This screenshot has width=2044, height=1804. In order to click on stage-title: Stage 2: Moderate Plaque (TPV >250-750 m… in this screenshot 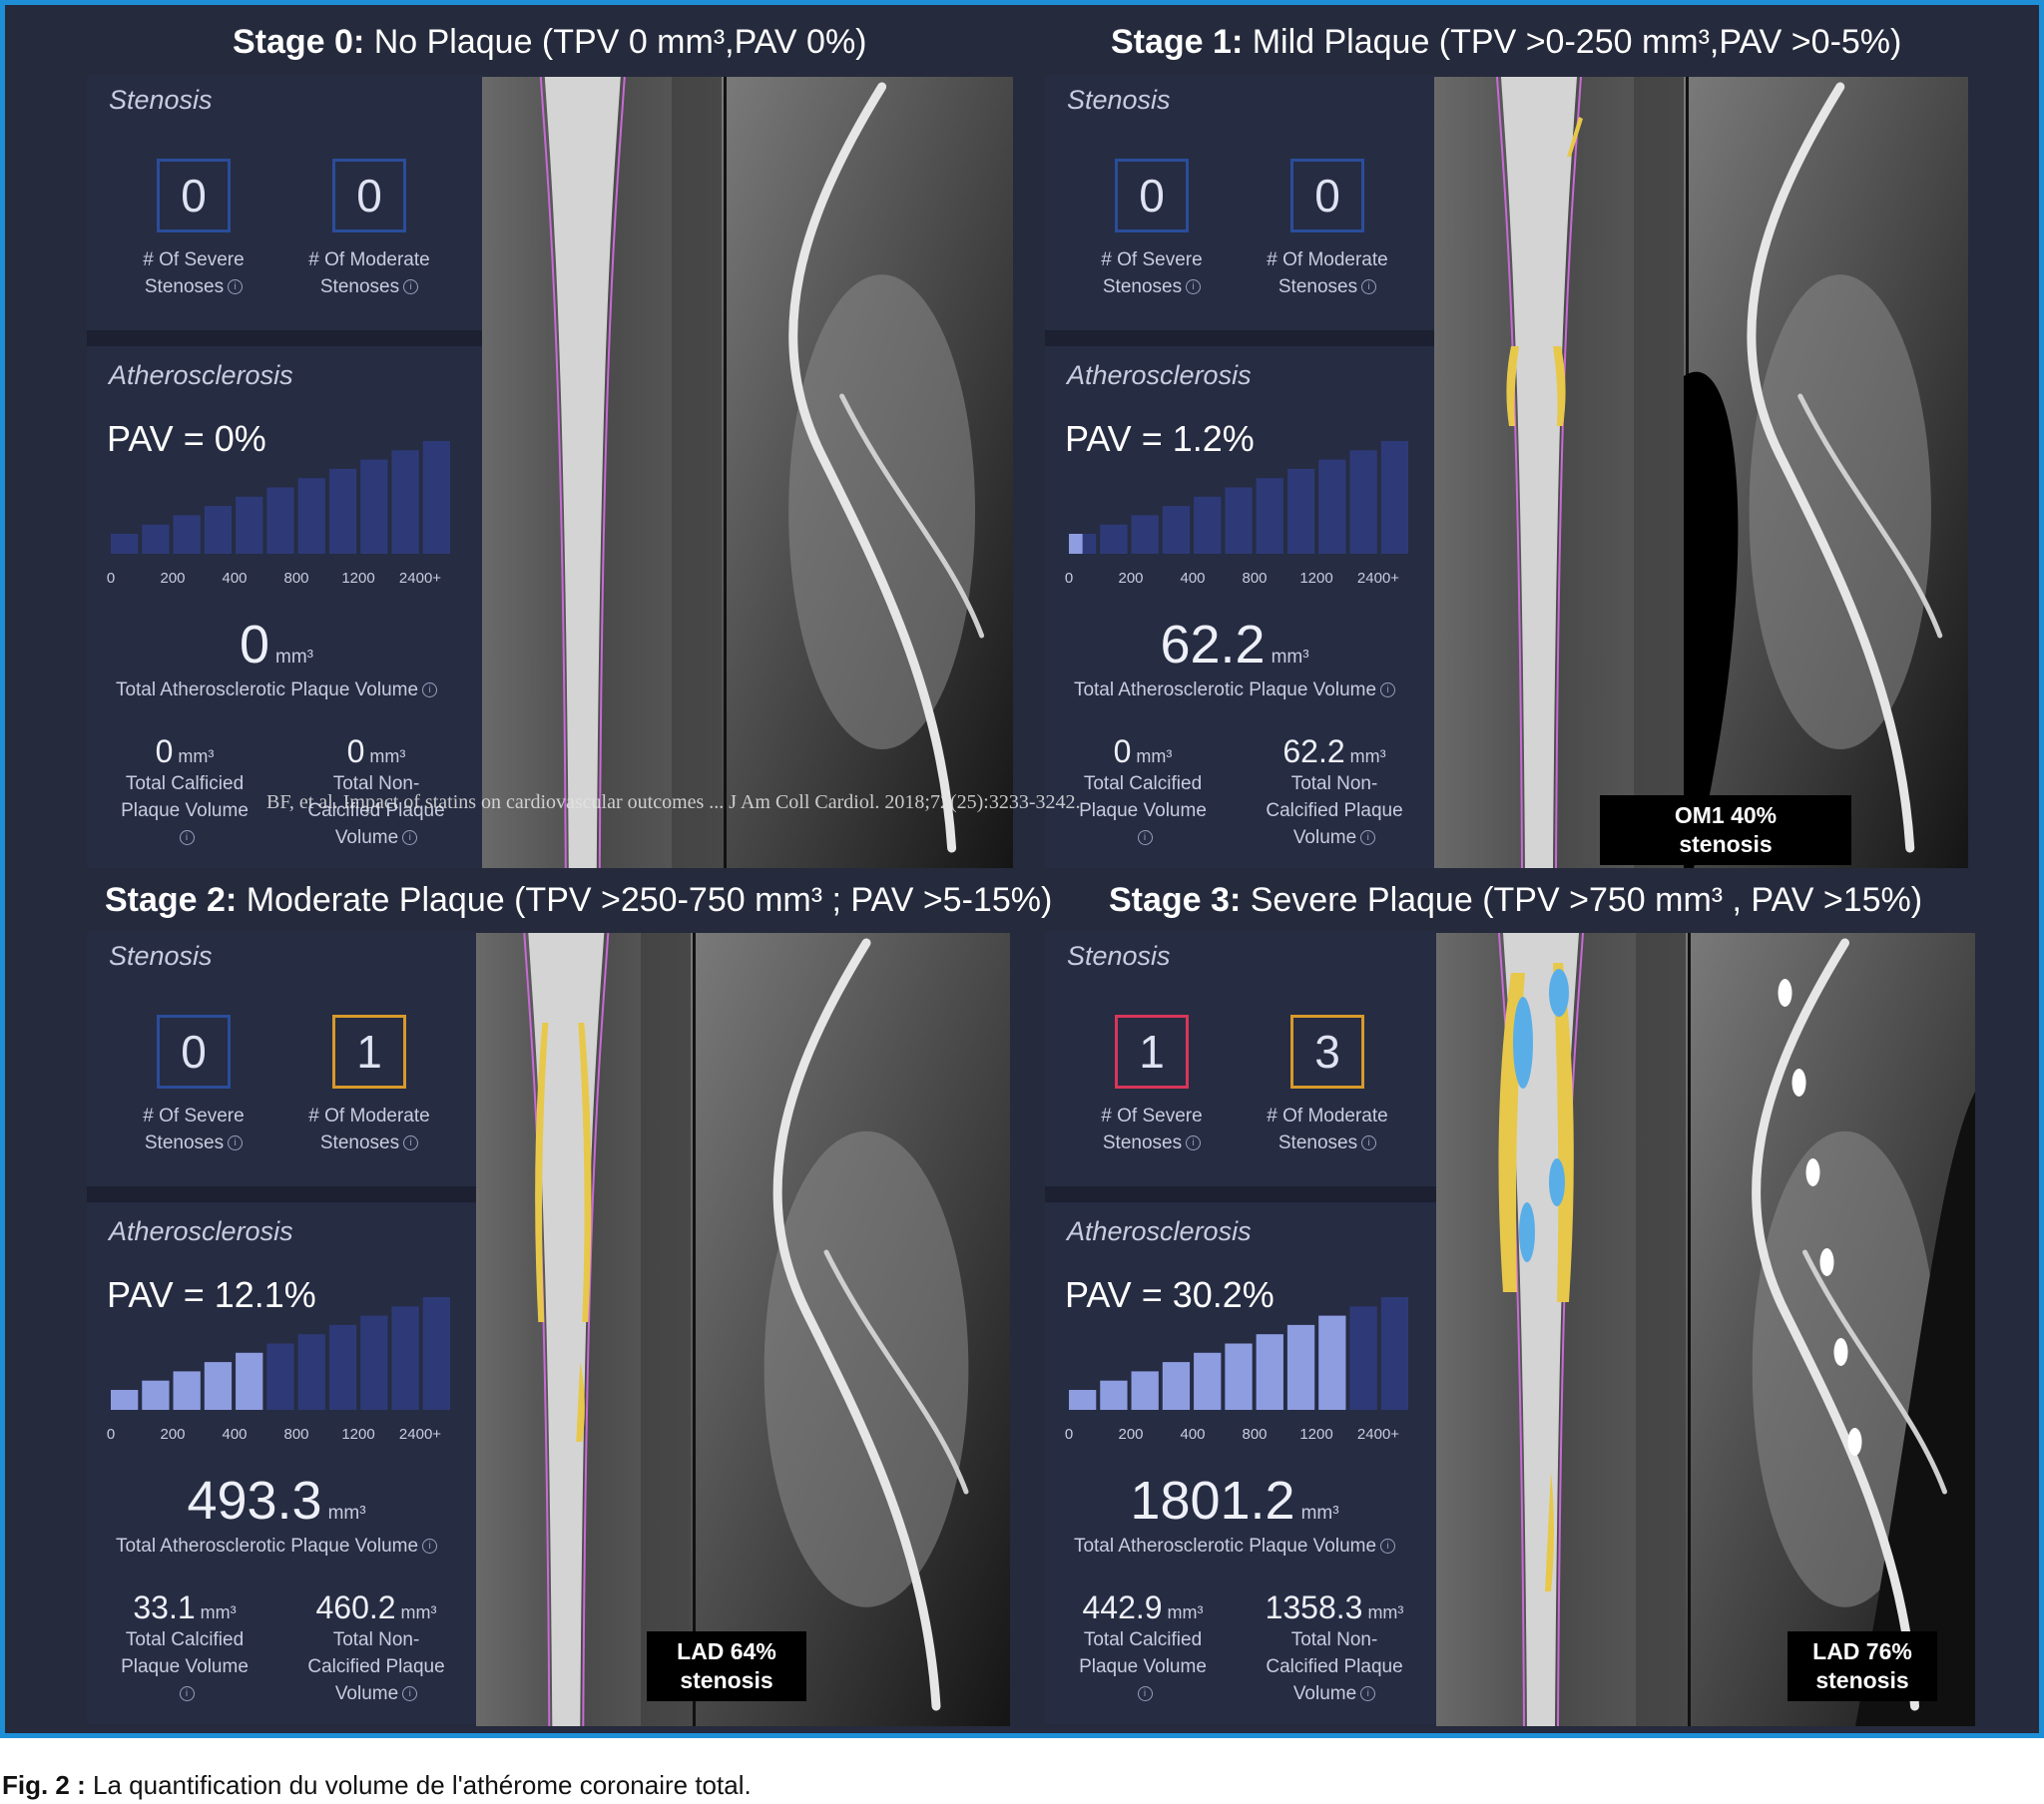, I will do `click(578, 900)`.